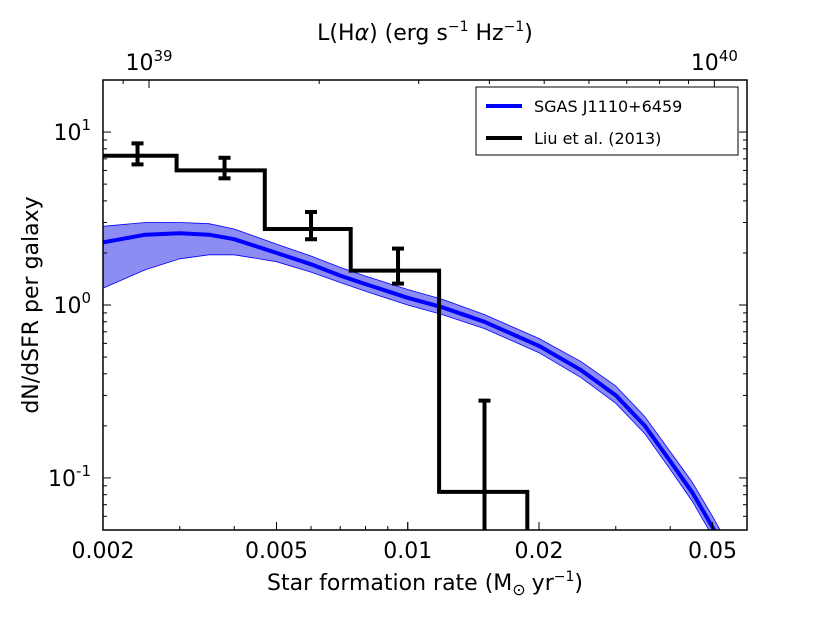 The width and height of the screenshot is (830, 623). I want to click on legend-box, so click(607, 121).